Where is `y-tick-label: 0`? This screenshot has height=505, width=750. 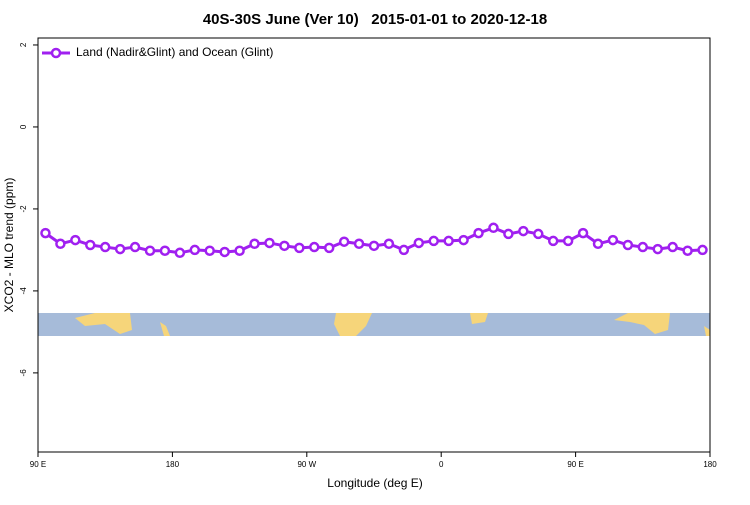 y-tick-label: 0 is located at coordinates (23, 126).